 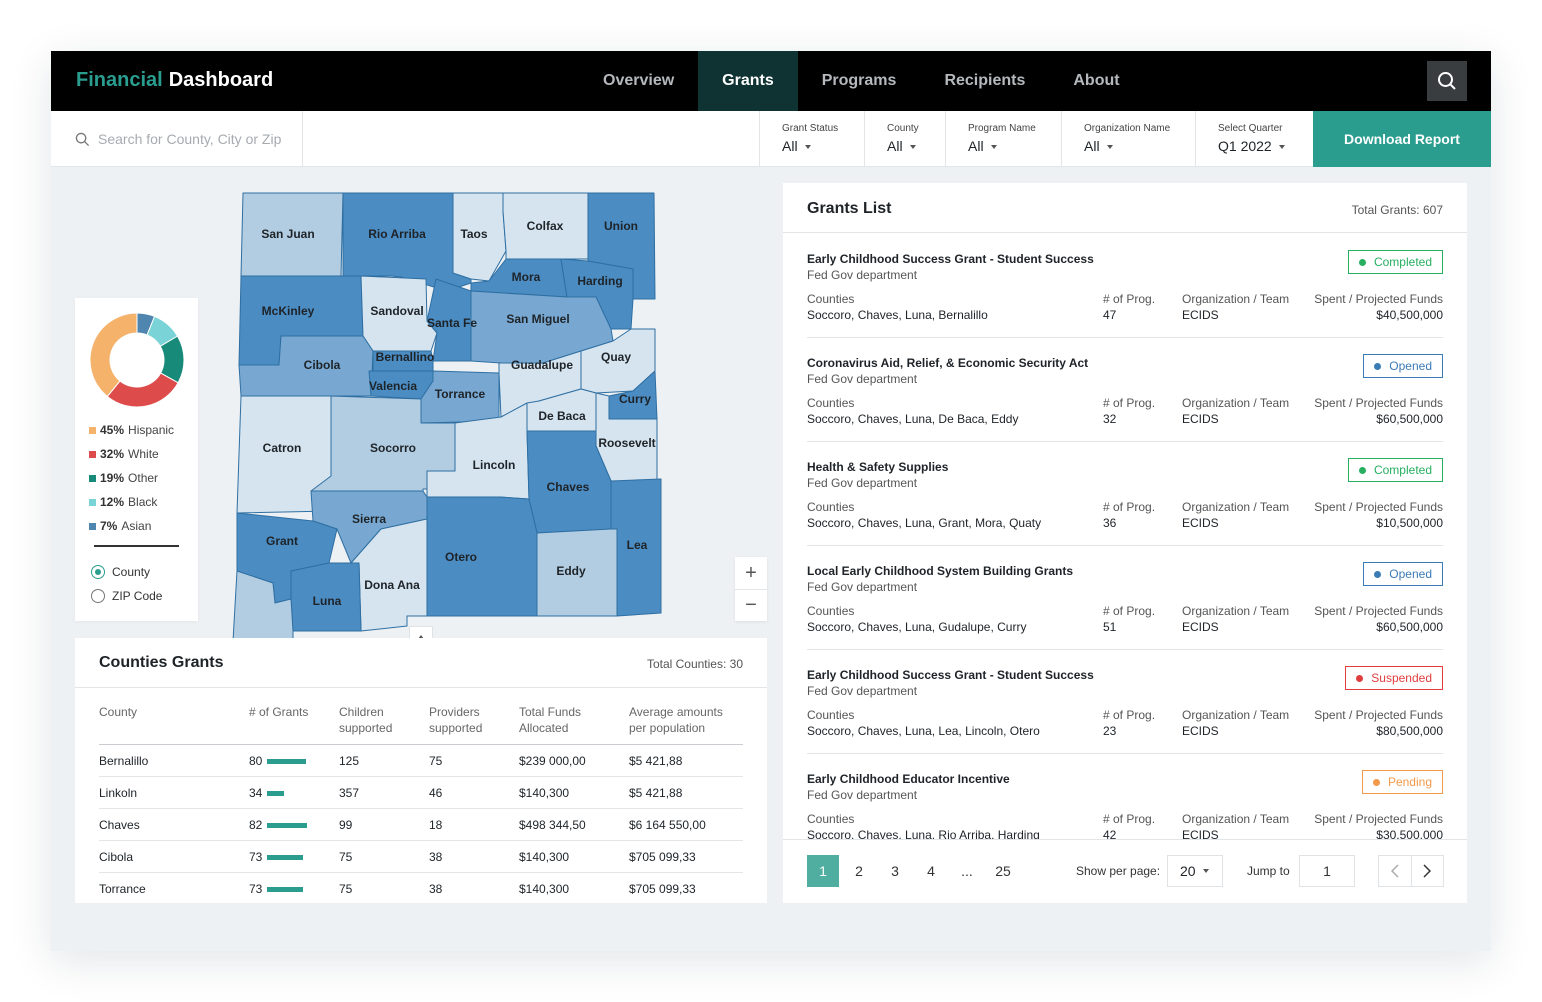 I want to click on grant-department: Fed Gov department, so click(x=862, y=275).